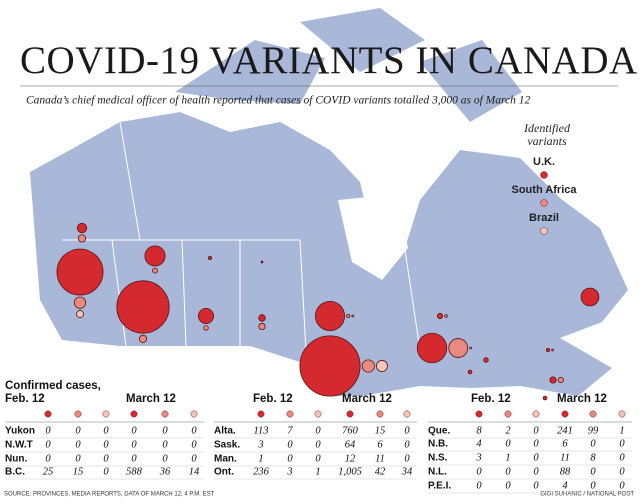 The width and height of the screenshot is (640, 504). I want to click on case-count: 99, so click(593, 430).